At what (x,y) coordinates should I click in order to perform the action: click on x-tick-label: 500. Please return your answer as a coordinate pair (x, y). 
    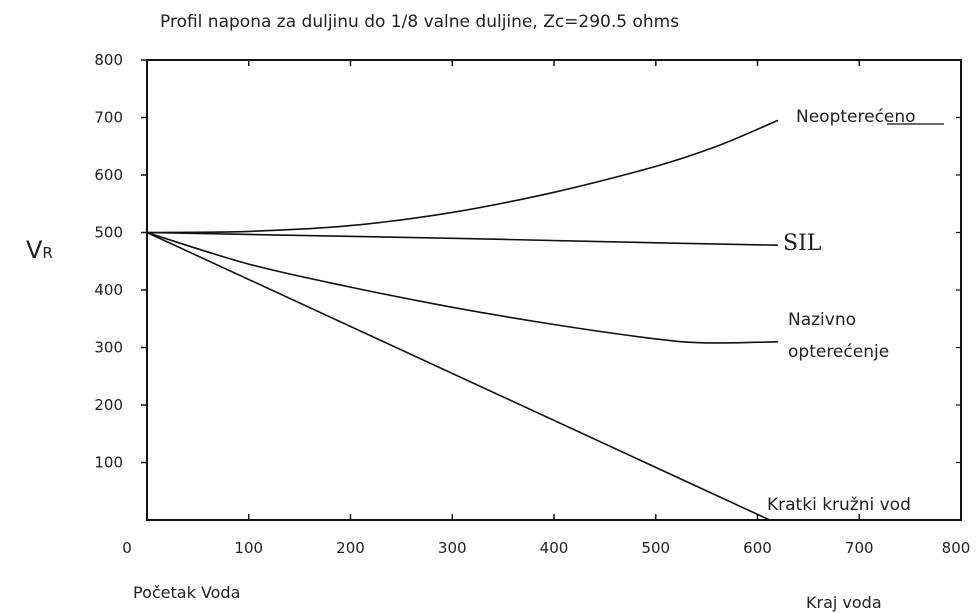
    Looking at the image, I should click on (655, 548).